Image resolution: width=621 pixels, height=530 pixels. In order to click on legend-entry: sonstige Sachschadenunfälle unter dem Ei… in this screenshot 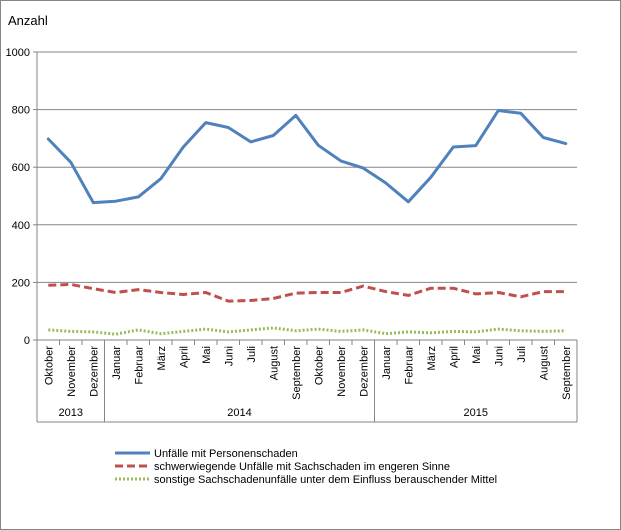, I will do `click(325, 480)`.